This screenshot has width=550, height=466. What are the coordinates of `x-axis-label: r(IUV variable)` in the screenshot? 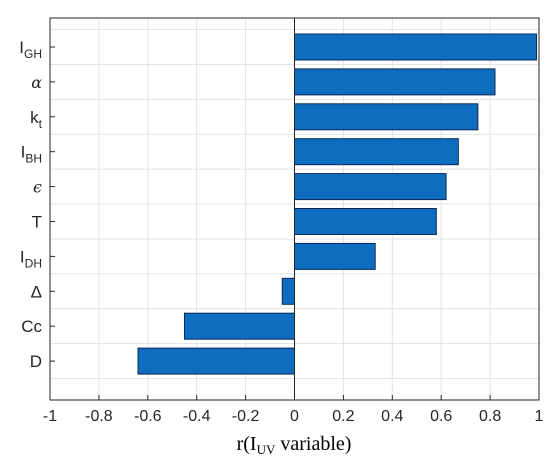 It's located at (294, 445).